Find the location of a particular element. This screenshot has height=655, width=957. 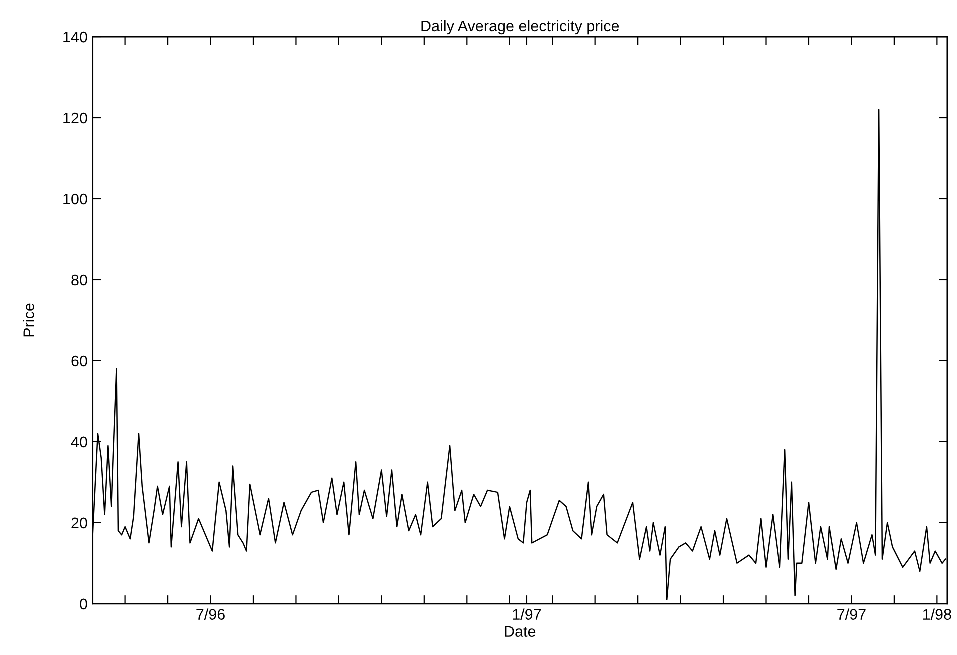

x-tick-label: 7/97 is located at coordinates (852, 614).